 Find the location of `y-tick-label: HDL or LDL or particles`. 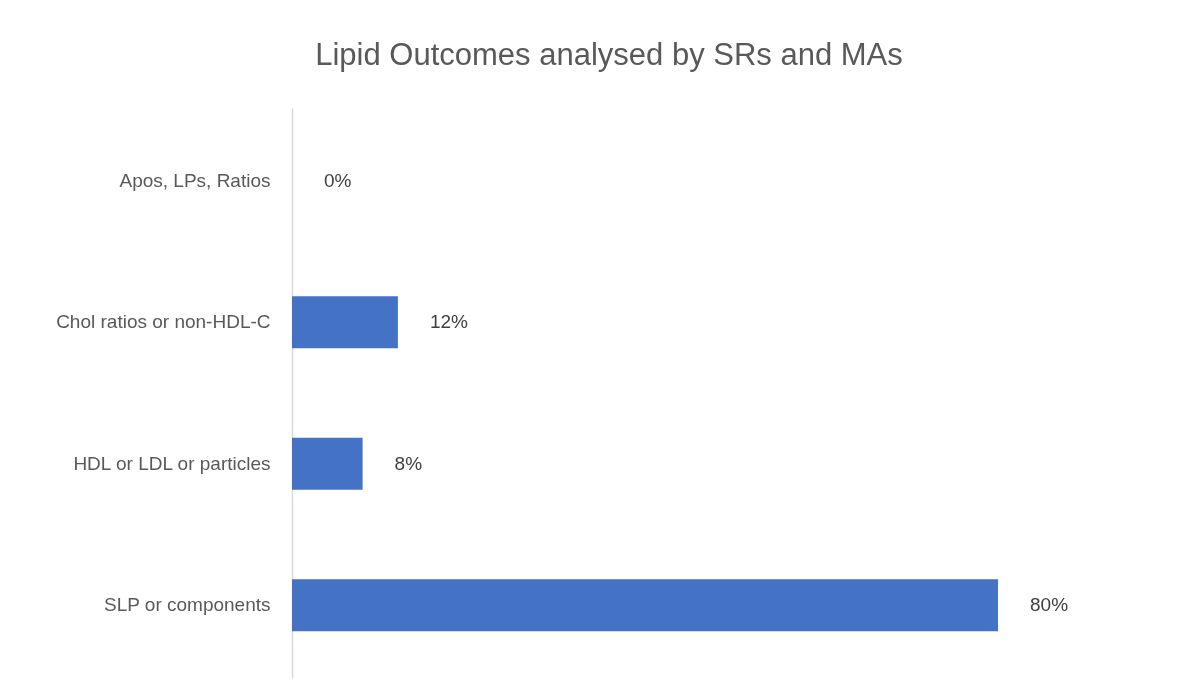

y-tick-label: HDL or LDL or particles is located at coordinates (172, 463).